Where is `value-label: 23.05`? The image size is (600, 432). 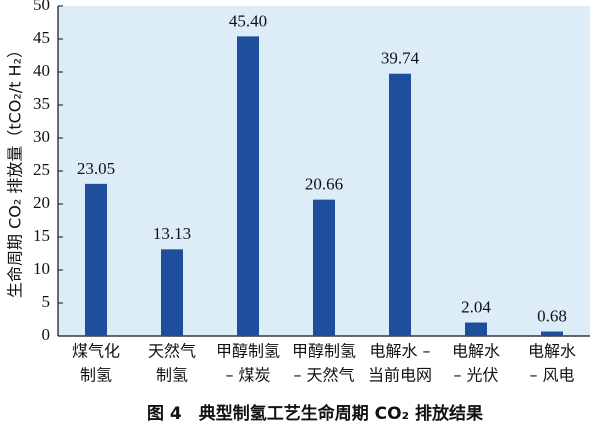 value-label: 23.05 is located at coordinates (96, 168).